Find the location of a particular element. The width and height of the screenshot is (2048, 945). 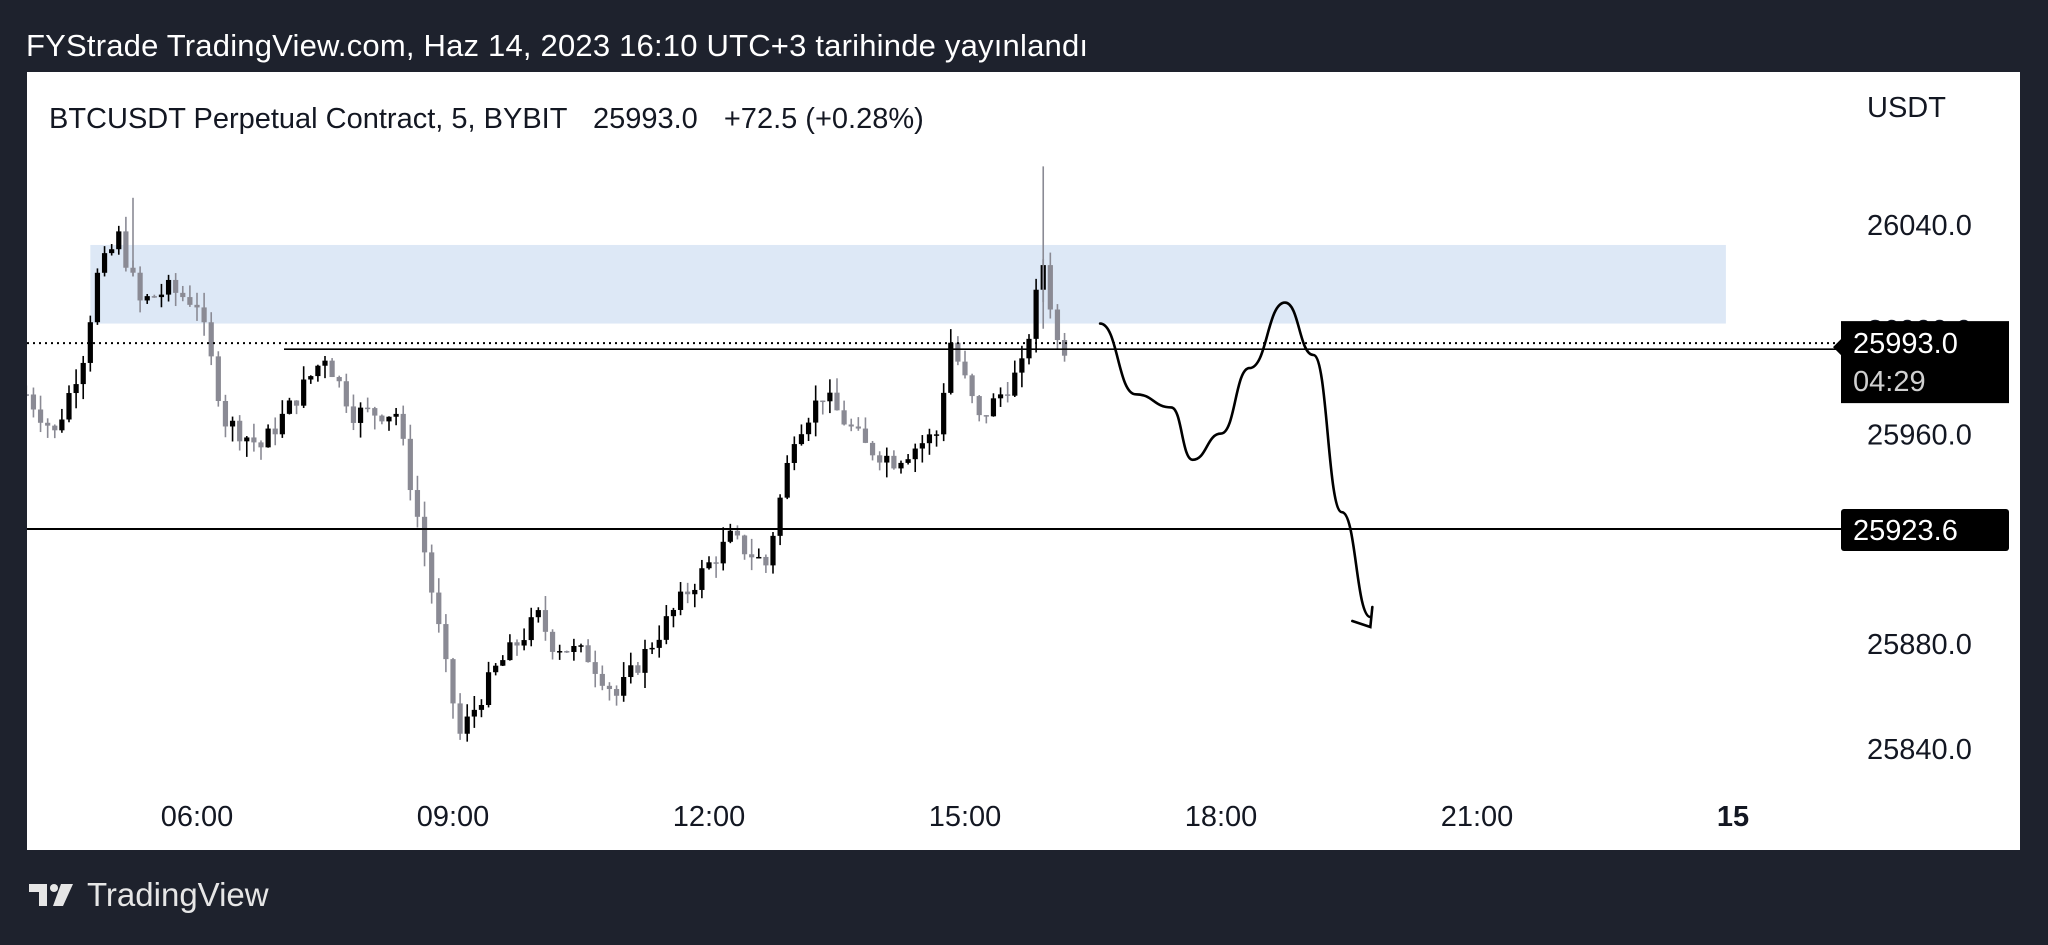

x-tick-label: 21:00 is located at coordinates (1477, 817).